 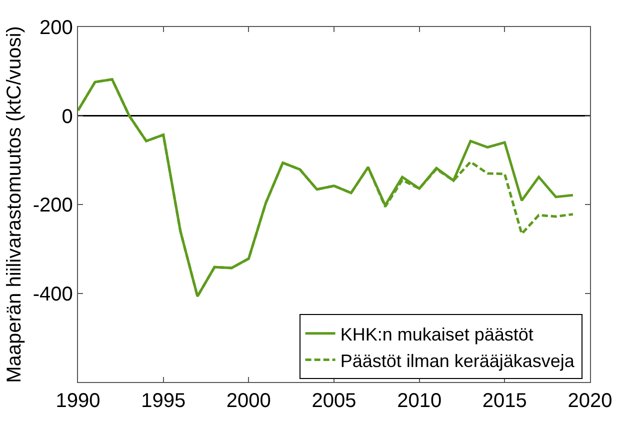 What do you see at coordinates (52, 205) in the screenshot?
I see `y-tick-label: -200` at bounding box center [52, 205].